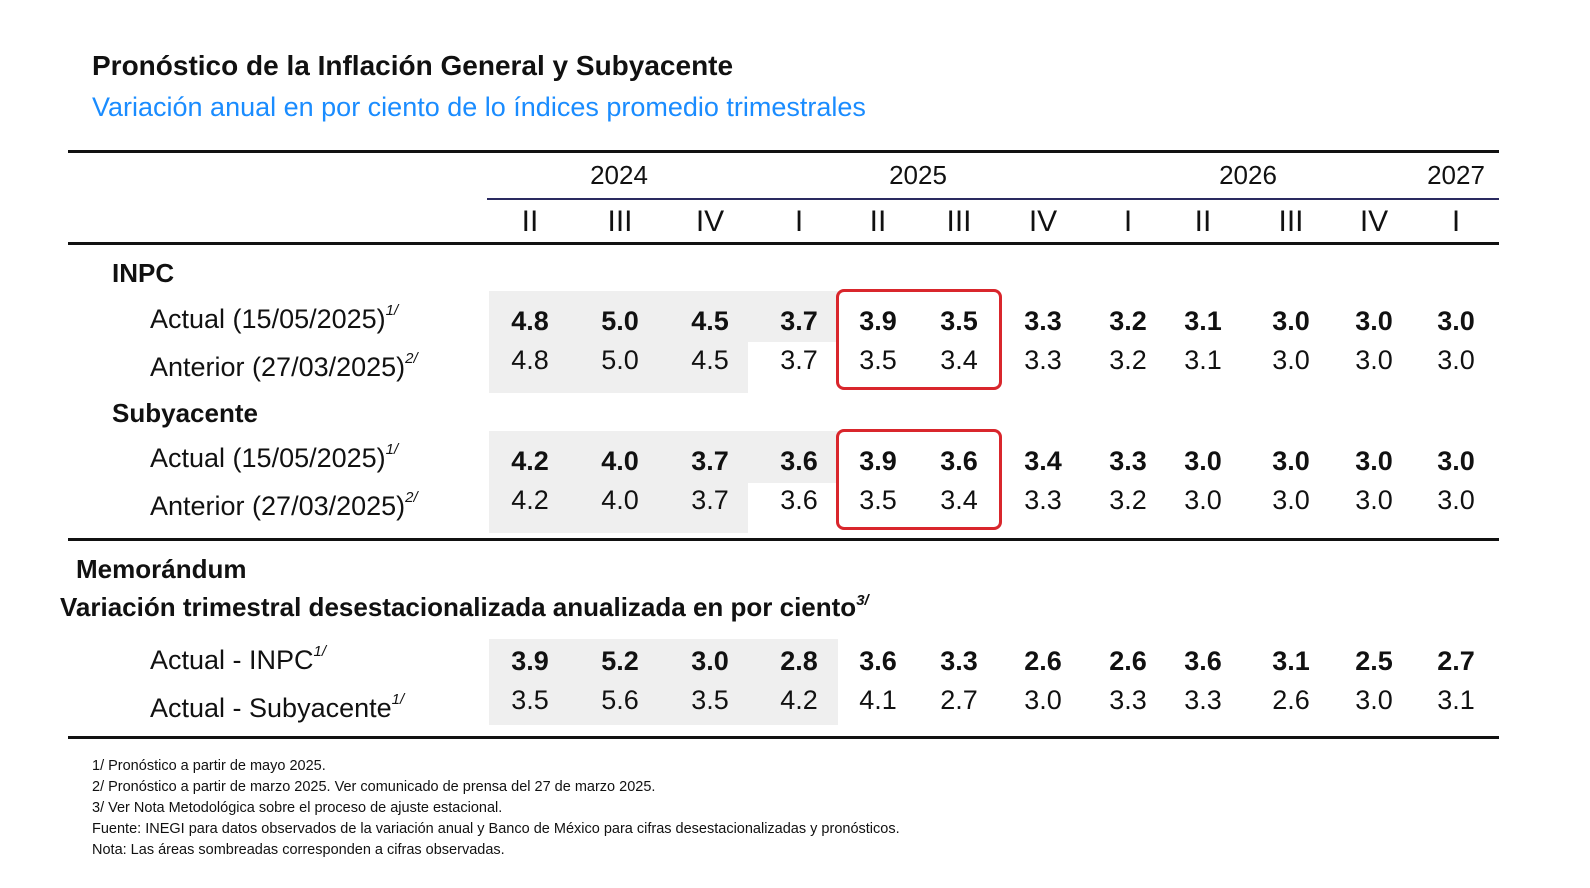  What do you see at coordinates (783, 151) in the screenshot?
I see `top-rule` at bounding box center [783, 151].